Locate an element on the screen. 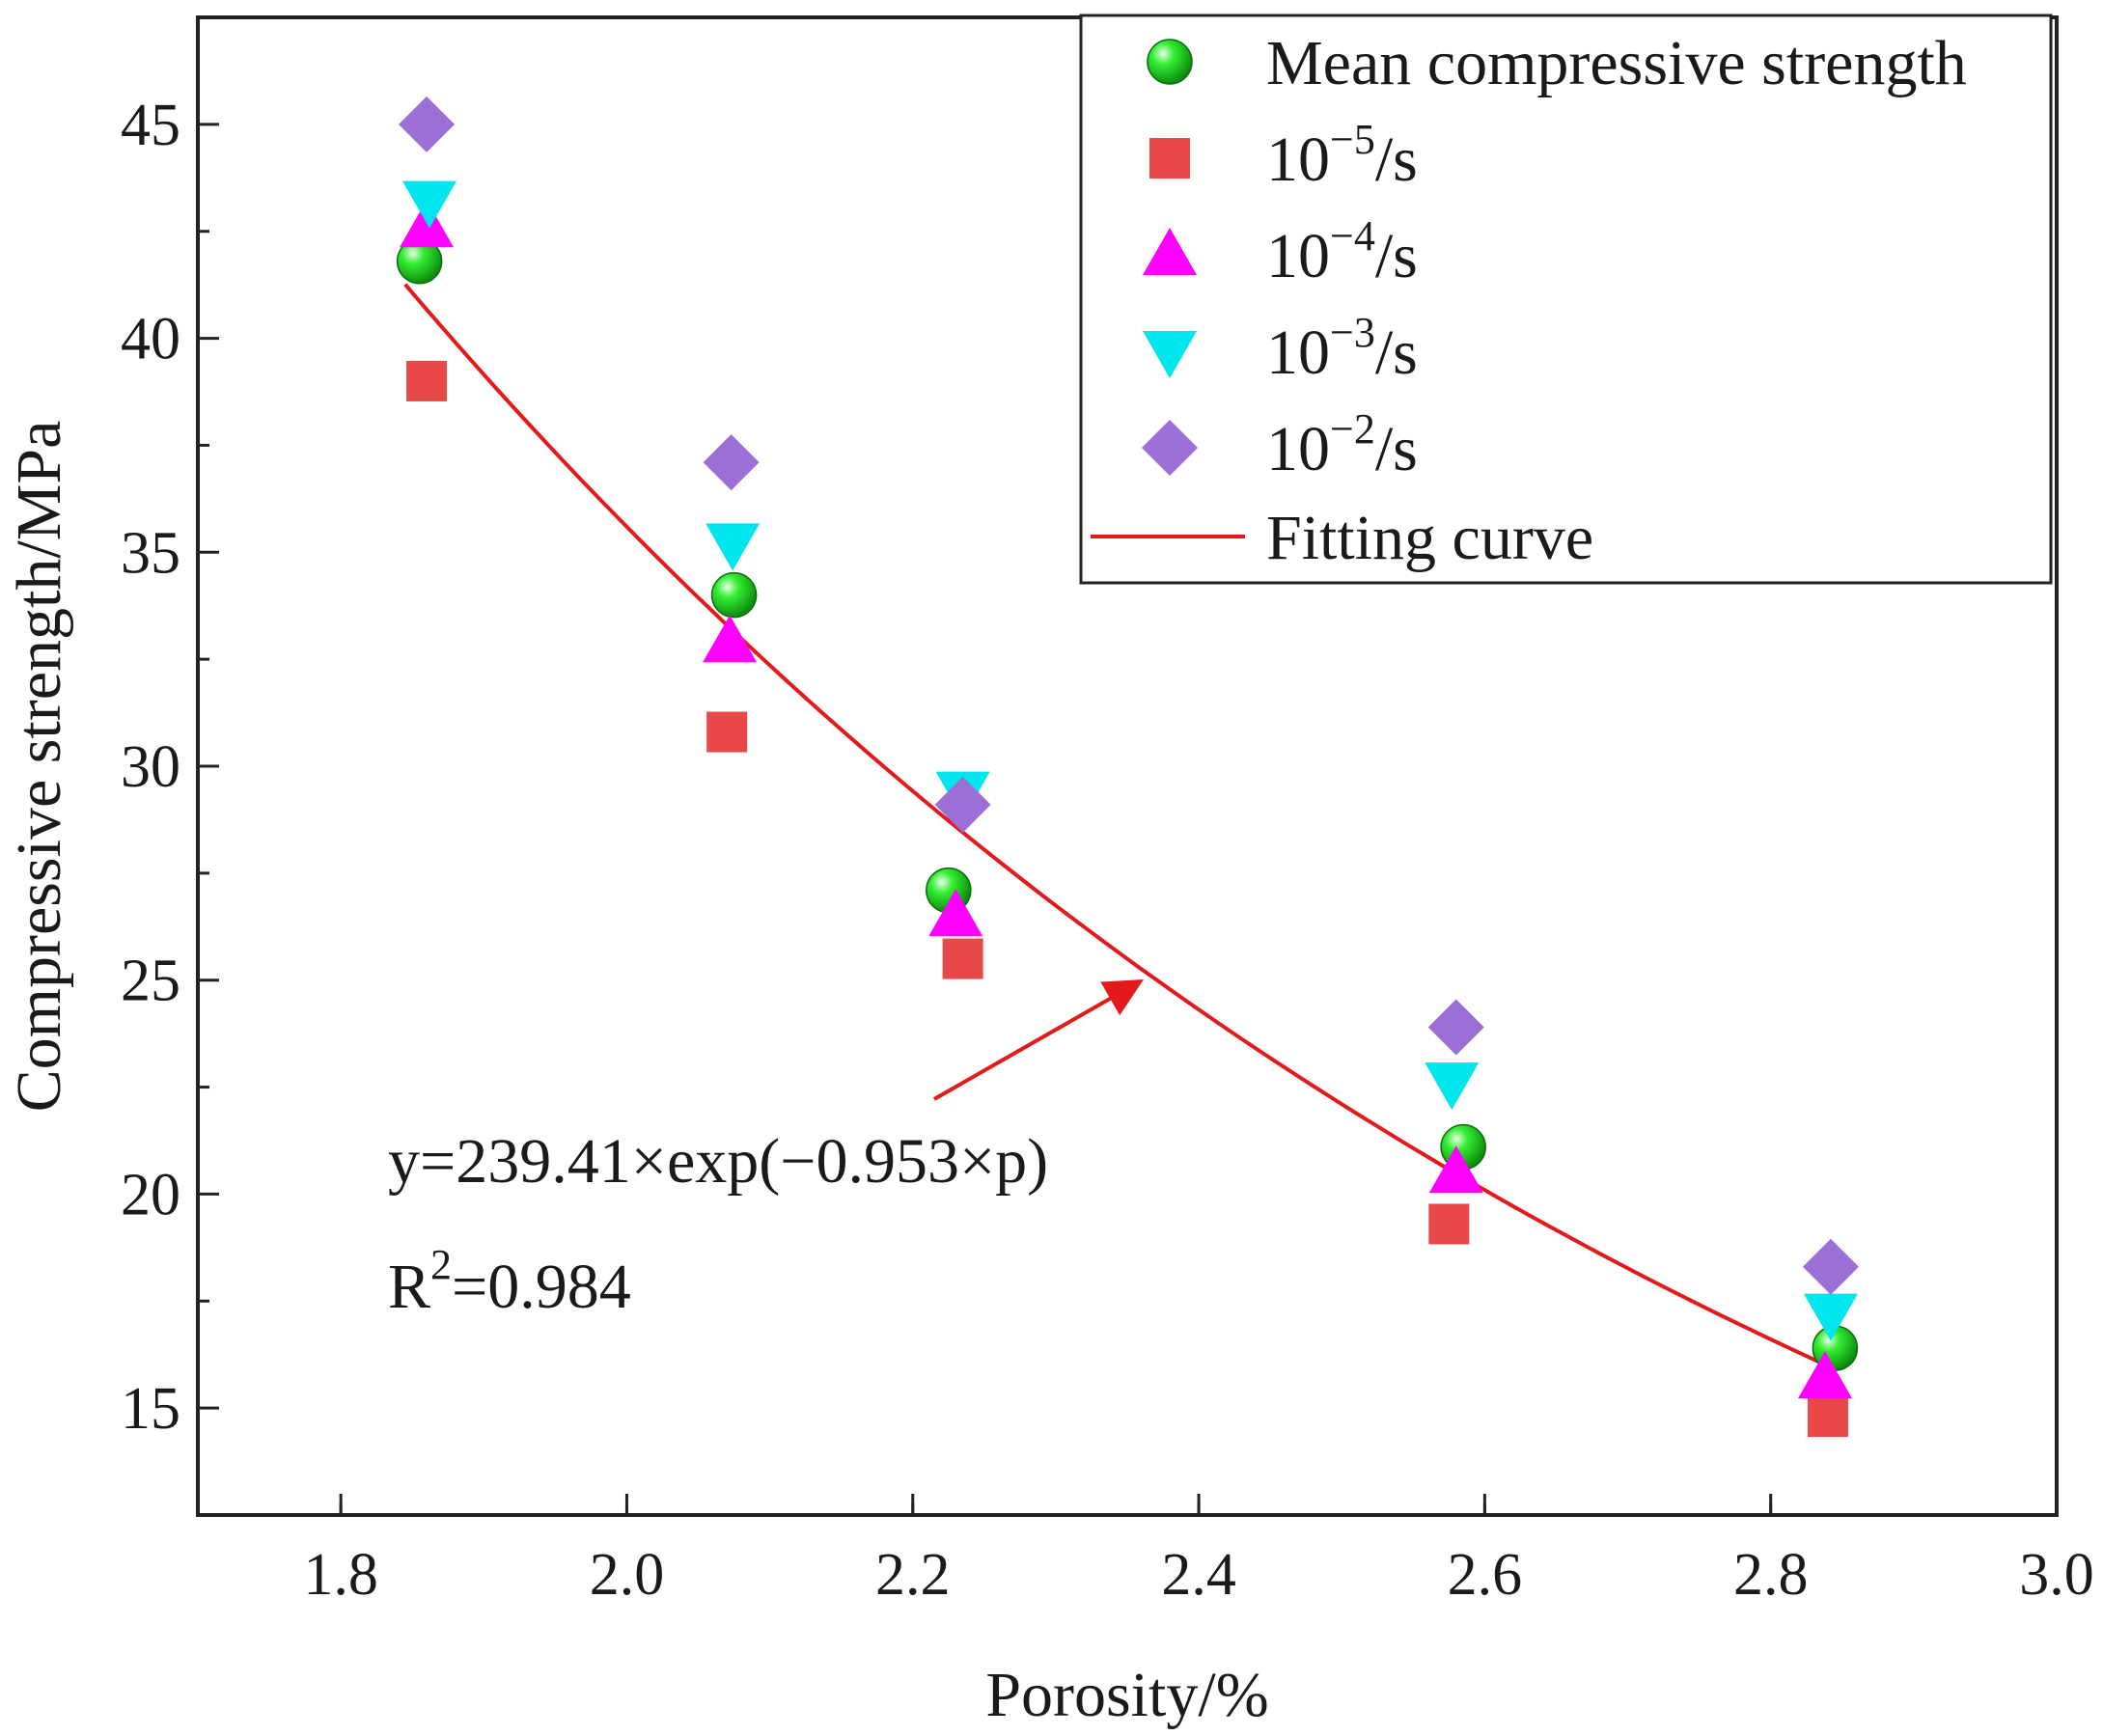  y-tick-label: 20 is located at coordinates (151, 1194).